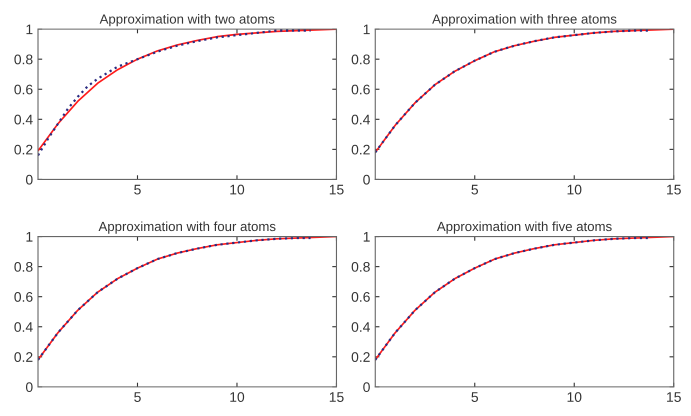 This screenshot has height=416, width=691. I want to click on chart-title: Approximation with five atoms, so click(524, 227).